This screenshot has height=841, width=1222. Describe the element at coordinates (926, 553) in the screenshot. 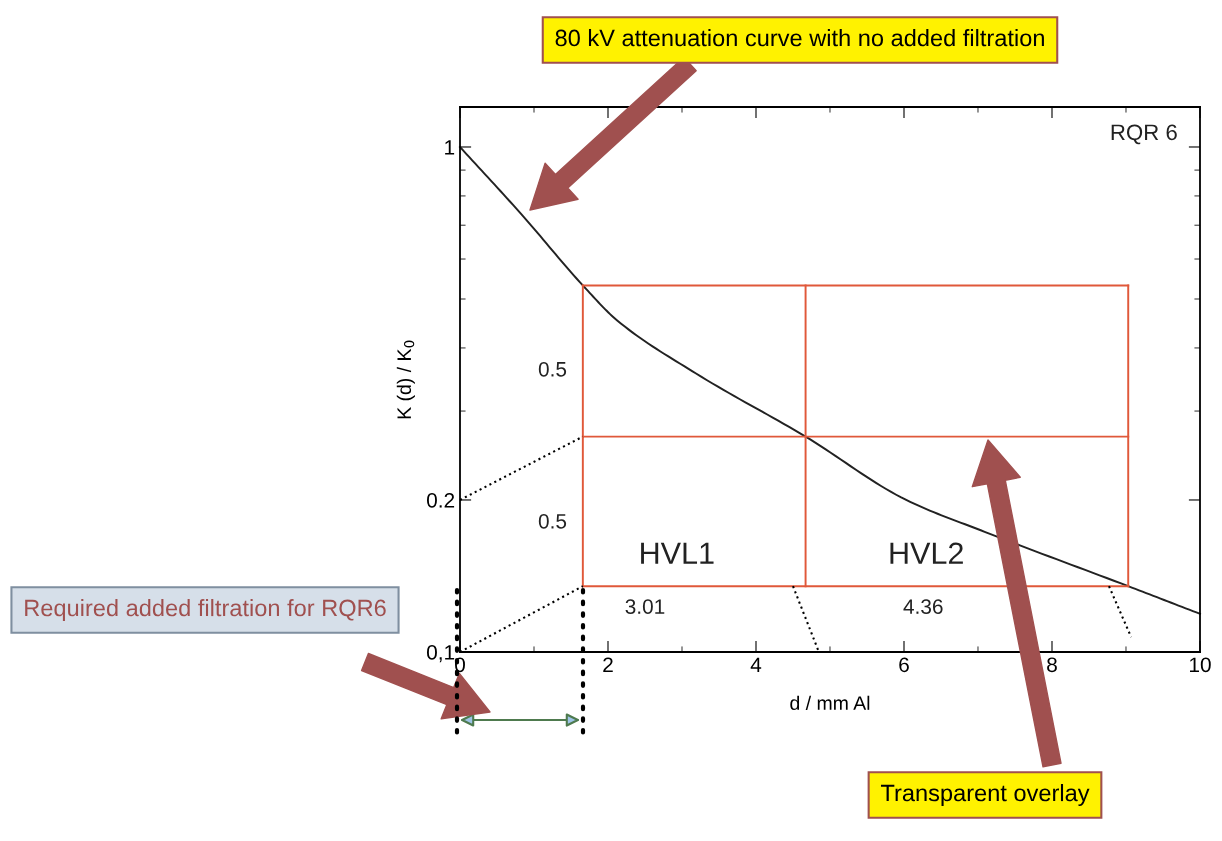

I see `annotation: HVL2` at that location.